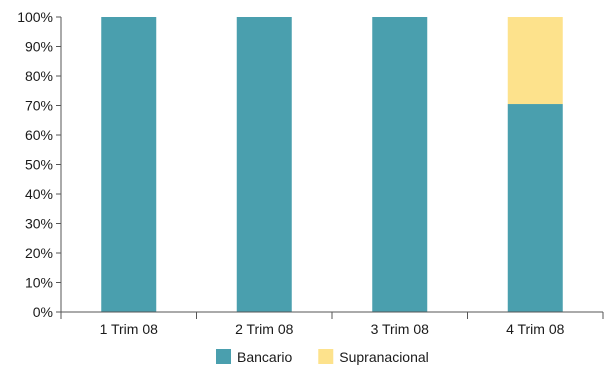 This screenshot has width=607, height=375. What do you see at coordinates (35, 17) in the screenshot?
I see `y-tick-label-100: 100%` at bounding box center [35, 17].